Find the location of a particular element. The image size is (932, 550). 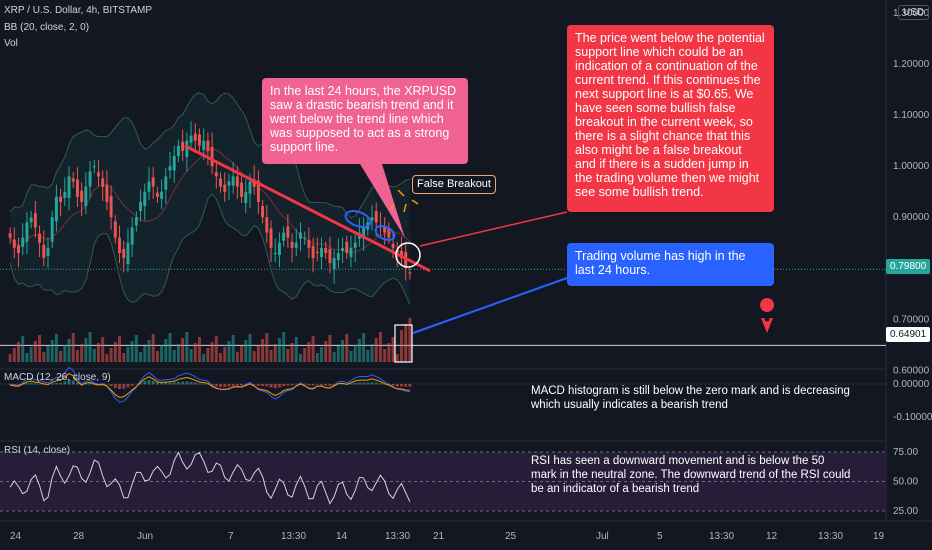

time-tick-label: 5 is located at coordinates (660, 536).